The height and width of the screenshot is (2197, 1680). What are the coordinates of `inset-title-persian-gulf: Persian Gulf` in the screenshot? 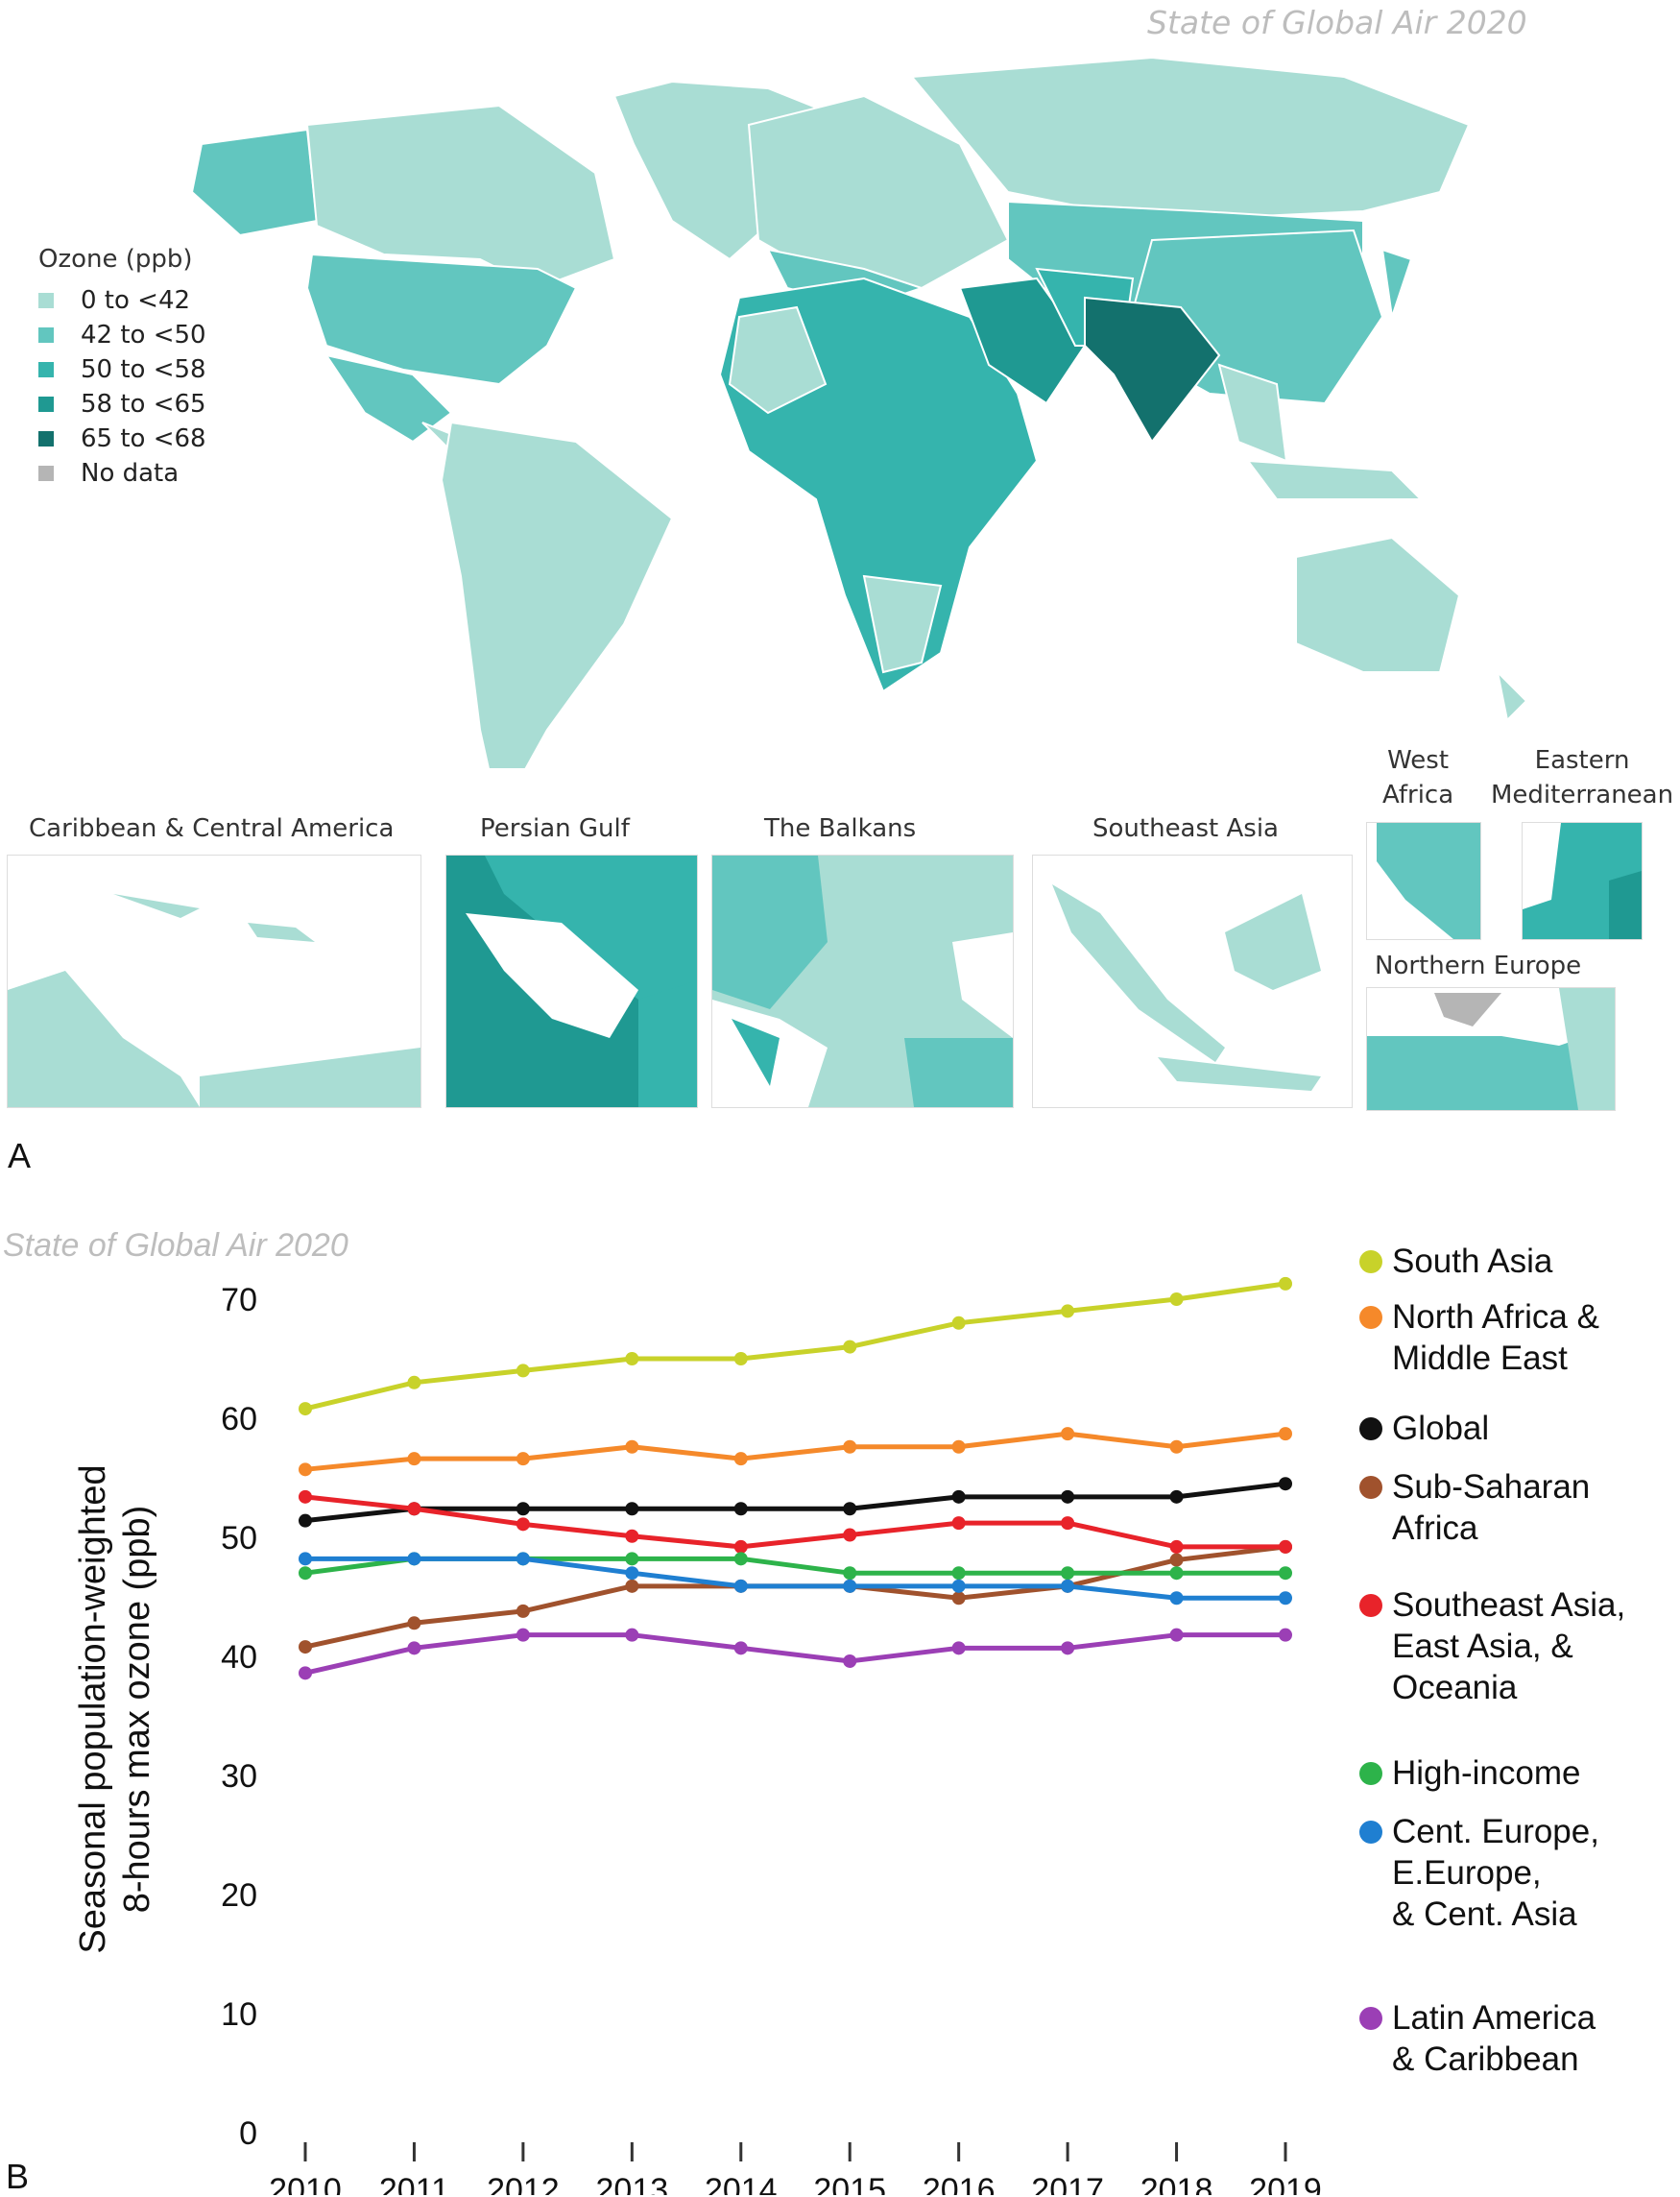 It's located at (555, 828).